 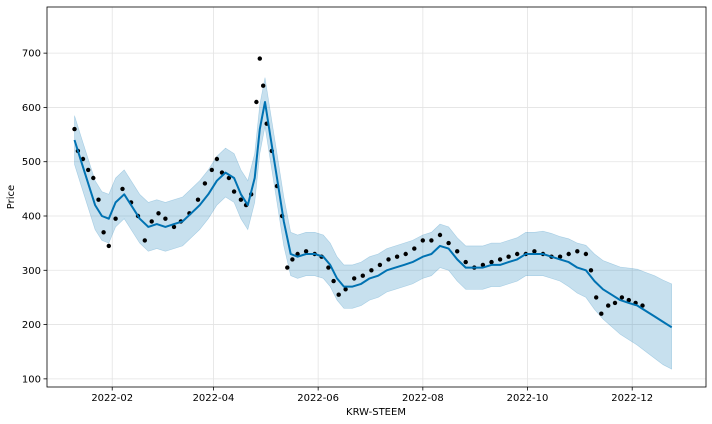 I want to click on y-tick-label: 100, so click(x=31, y=379).